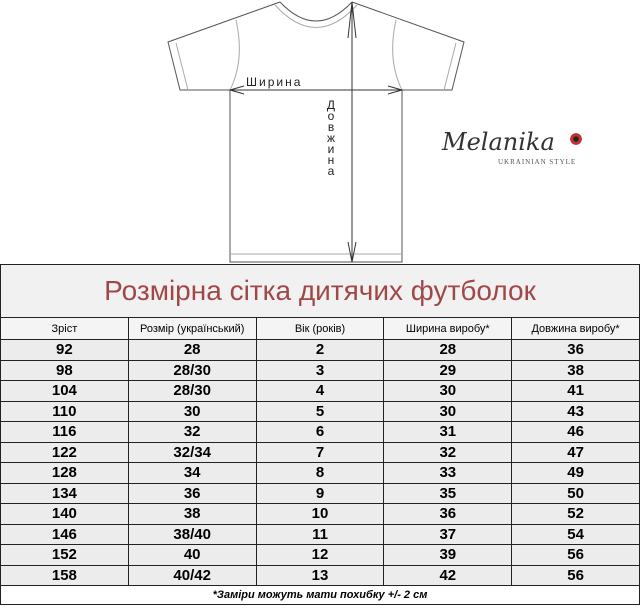  I want to click on table-row: 110 30 5 30 43, so click(320, 411).